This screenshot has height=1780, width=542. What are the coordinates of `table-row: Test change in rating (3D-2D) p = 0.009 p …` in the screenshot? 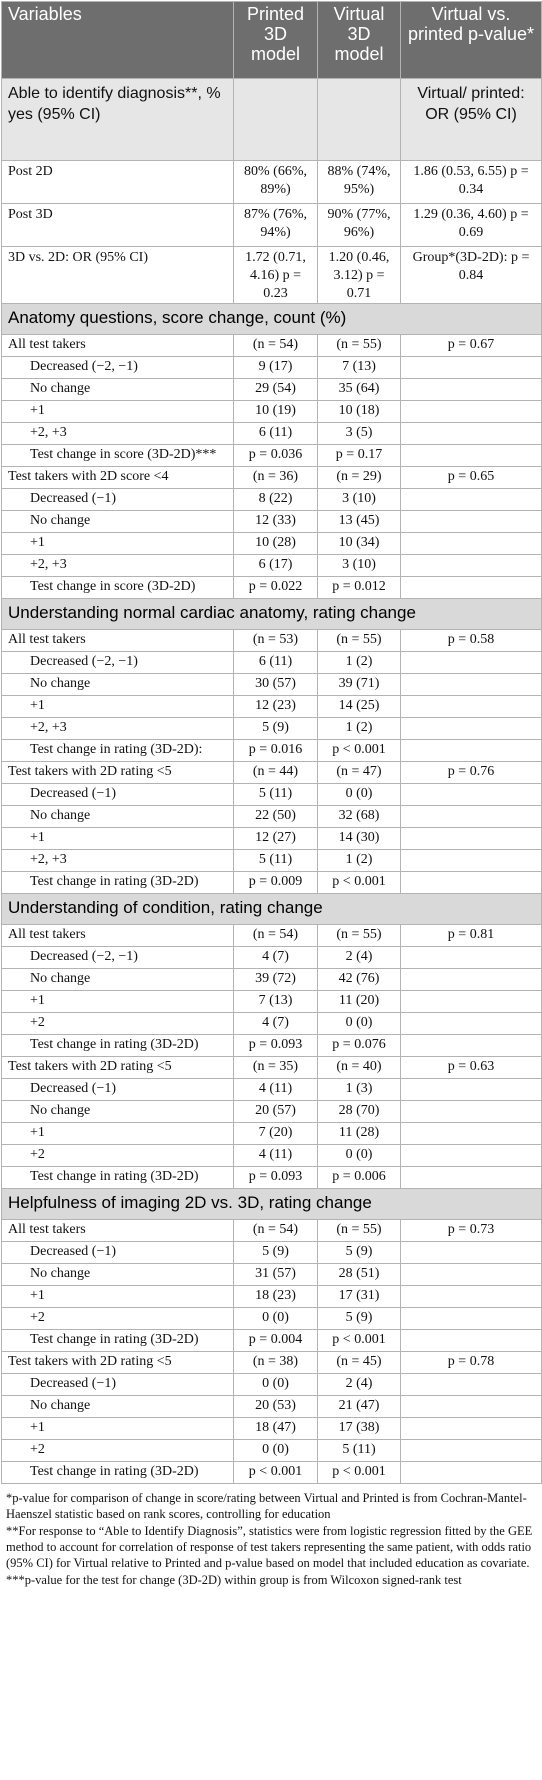 It's located at (271, 882).